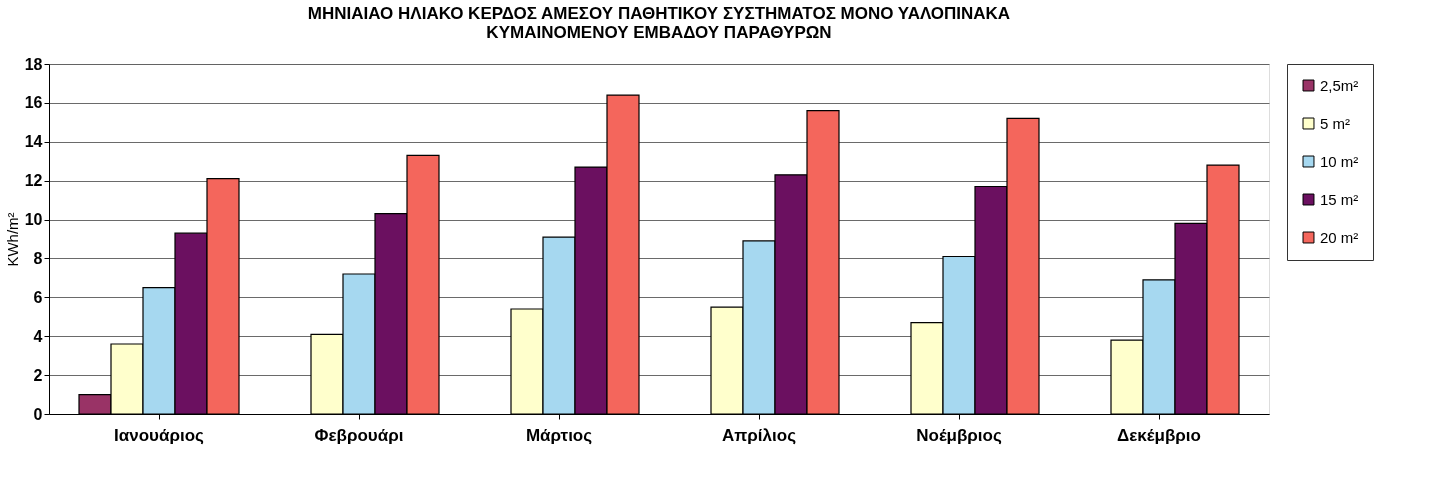 This screenshot has width=1454, height=496. Describe the element at coordinates (33, 64) in the screenshot. I see `y-tick-label: 18` at that location.